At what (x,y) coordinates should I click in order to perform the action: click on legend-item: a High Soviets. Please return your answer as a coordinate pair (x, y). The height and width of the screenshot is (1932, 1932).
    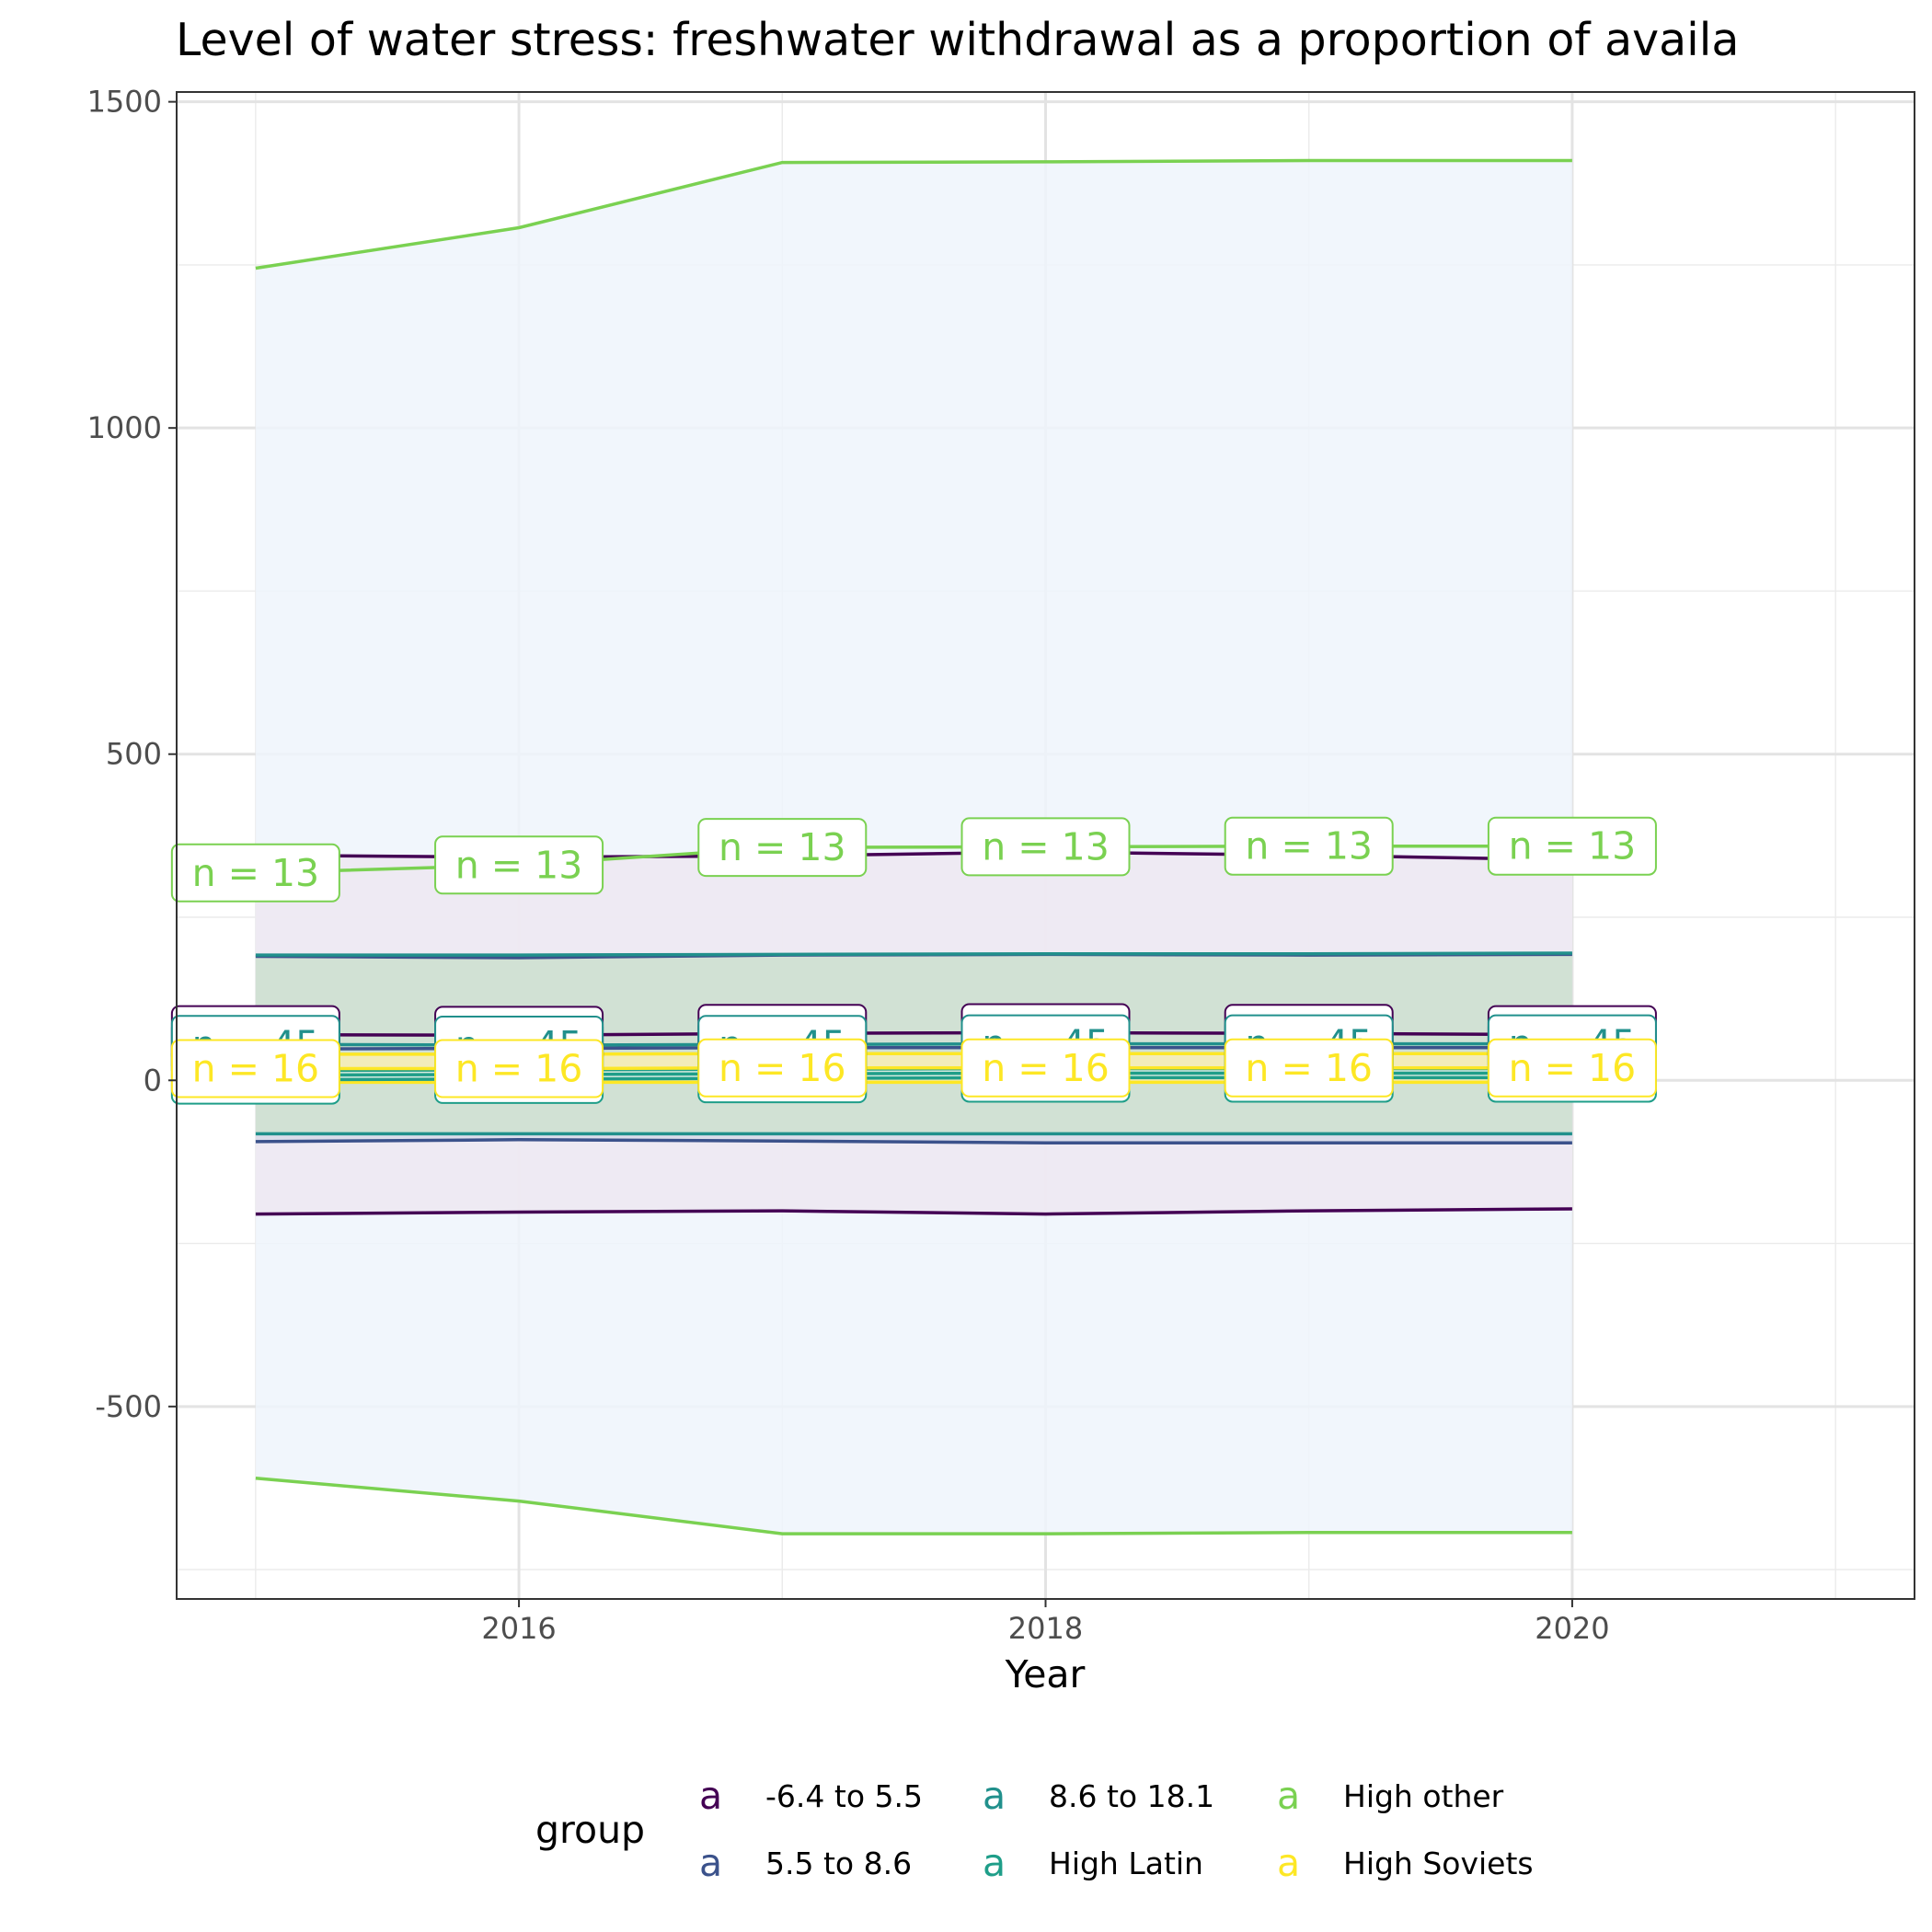
    Looking at the image, I should click on (1405, 1863).